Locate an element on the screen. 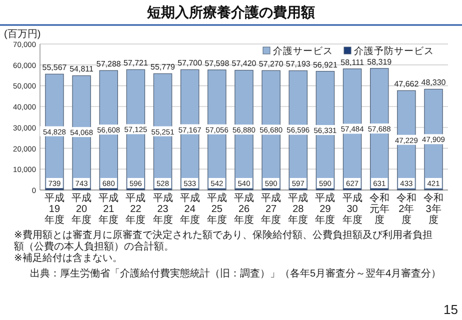  x-tick-label: 平成20年度 is located at coordinates (82, 209).